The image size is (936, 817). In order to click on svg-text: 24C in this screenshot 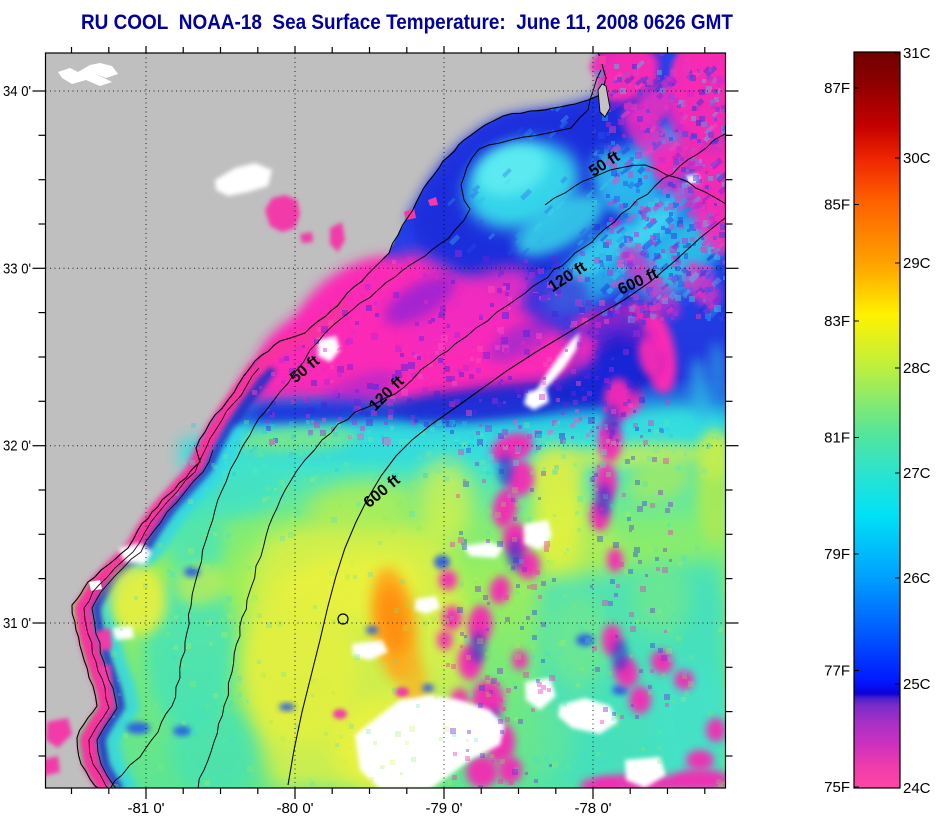, I will do `click(917, 788)`.